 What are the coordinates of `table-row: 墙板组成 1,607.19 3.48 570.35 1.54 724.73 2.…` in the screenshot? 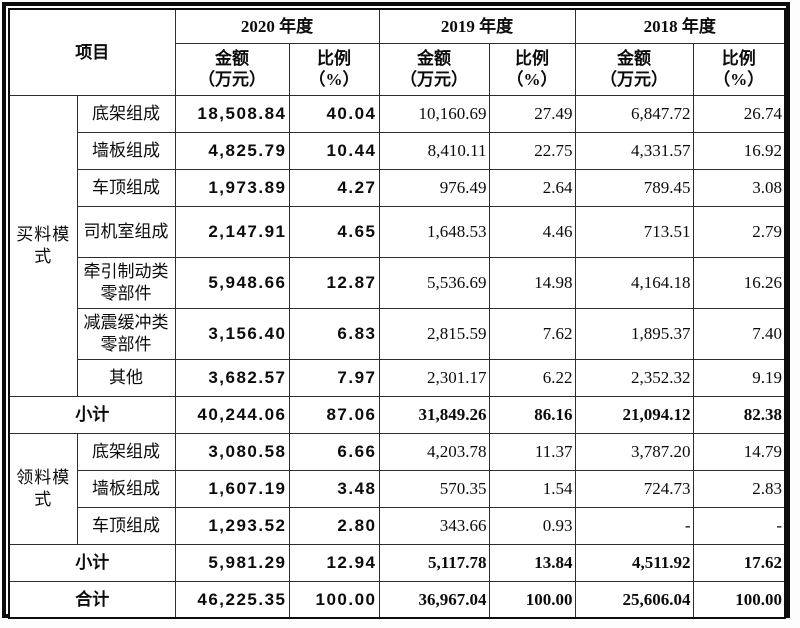 It's located at (397, 488).